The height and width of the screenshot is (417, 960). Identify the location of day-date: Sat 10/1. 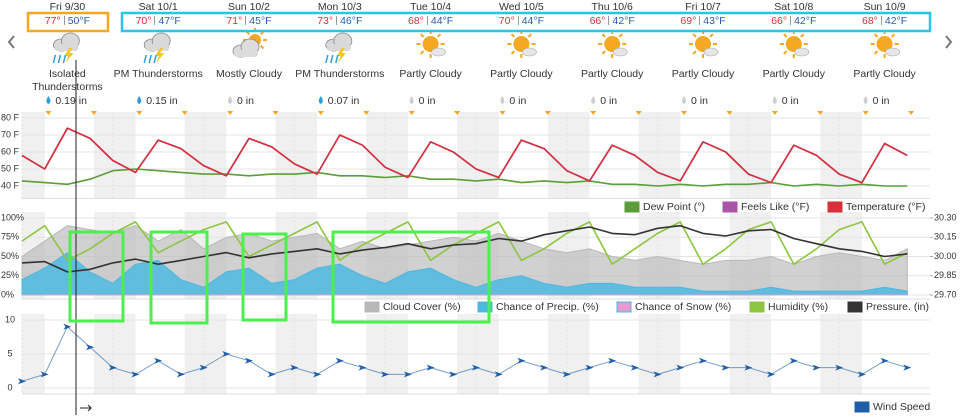
(158, 7).